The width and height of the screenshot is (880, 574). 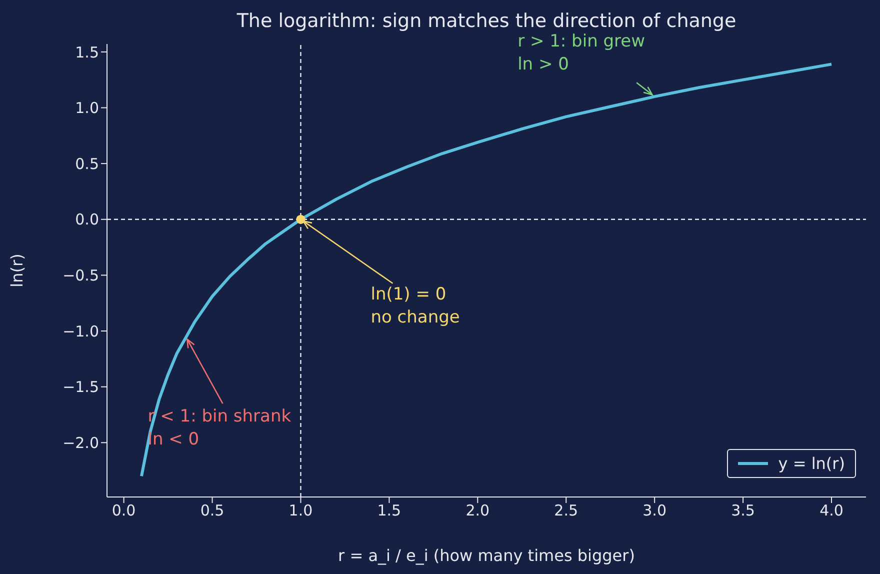 What do you see at coordinates (300, 511) in the screenshot?
I see `x-tick-label: 1.0` at bounding box center [300, 511].